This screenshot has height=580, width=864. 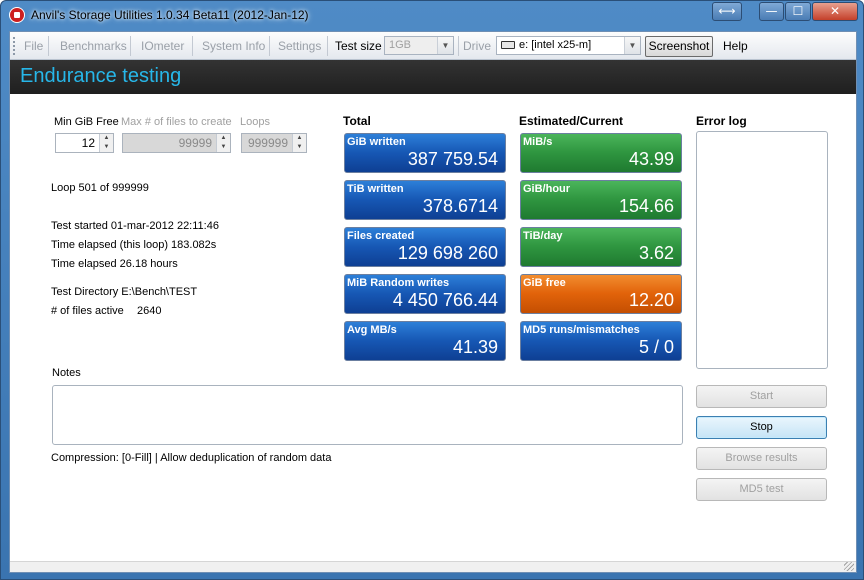 I want to click on tile-label: GiB written, so click(x=376, y=142).